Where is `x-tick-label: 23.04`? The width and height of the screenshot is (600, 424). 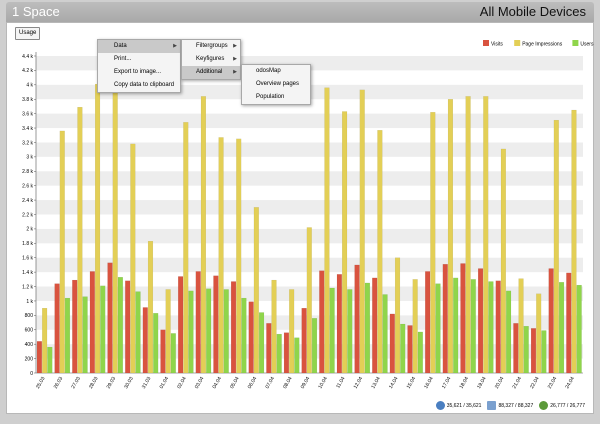 x-tick-label: 23.04 is located at coordinates (553, 383).